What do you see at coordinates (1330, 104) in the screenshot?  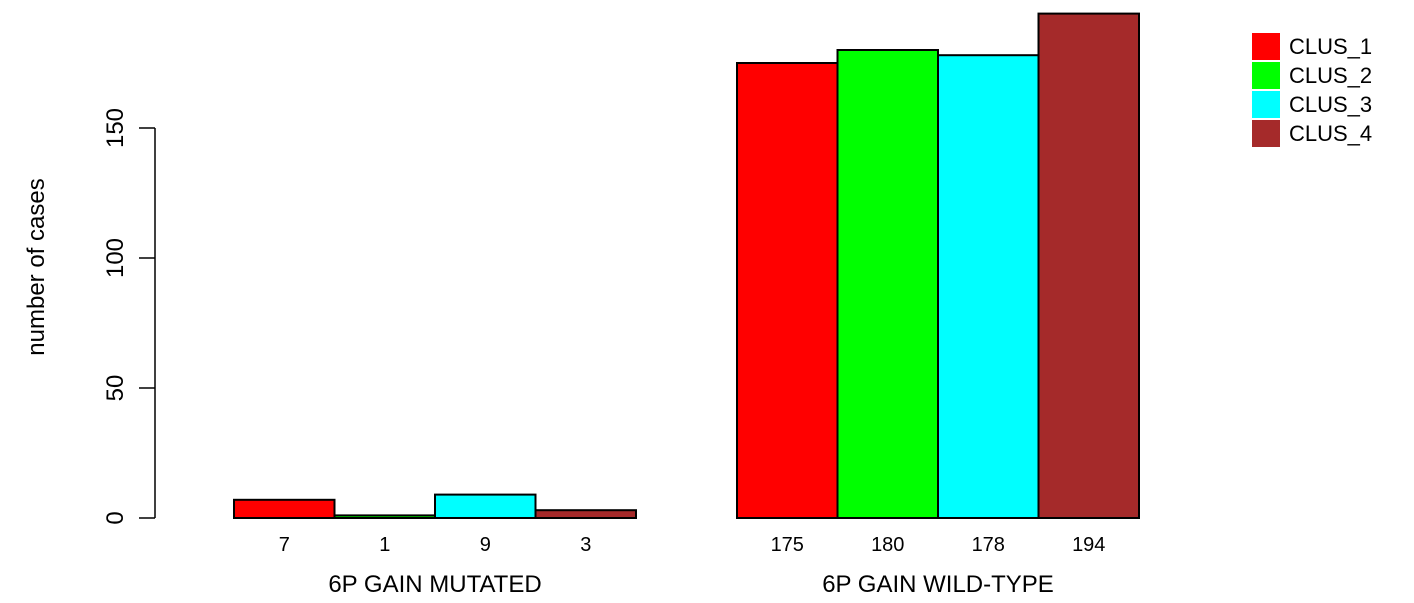 I see `legend-label: CLUS_3` at bounding box center [1330, 104].